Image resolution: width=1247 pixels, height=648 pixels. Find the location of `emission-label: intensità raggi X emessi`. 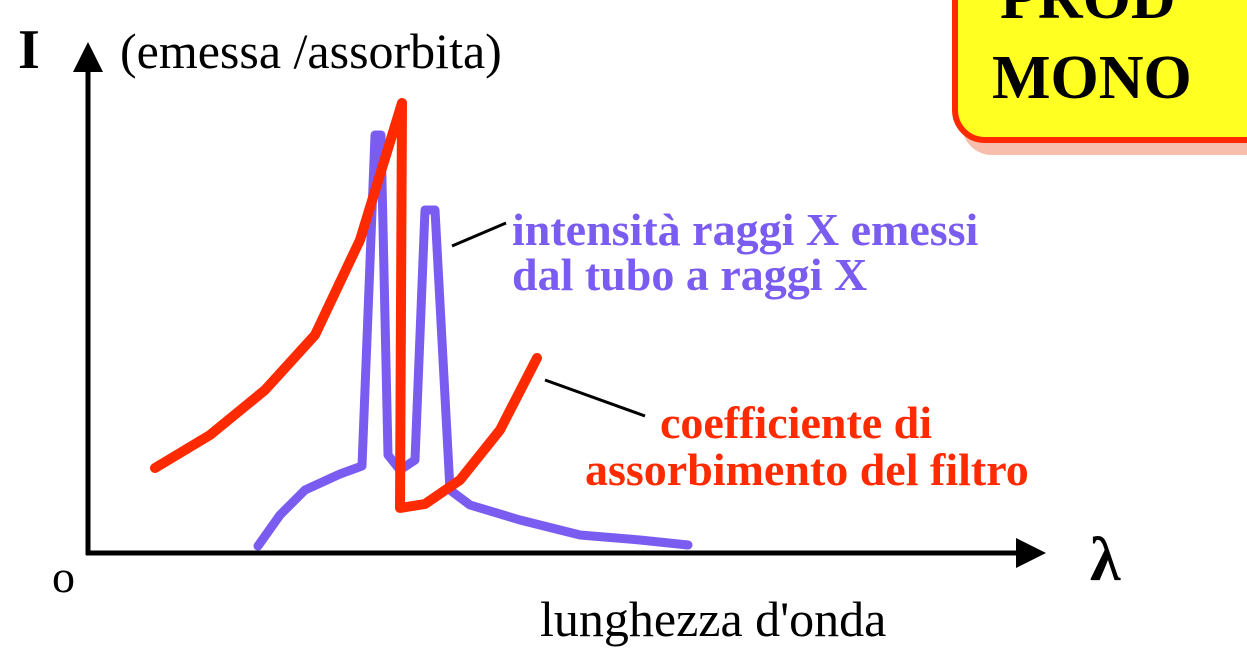

emission-label: intensità raggi X emessi is located at coordinates (745, 229).